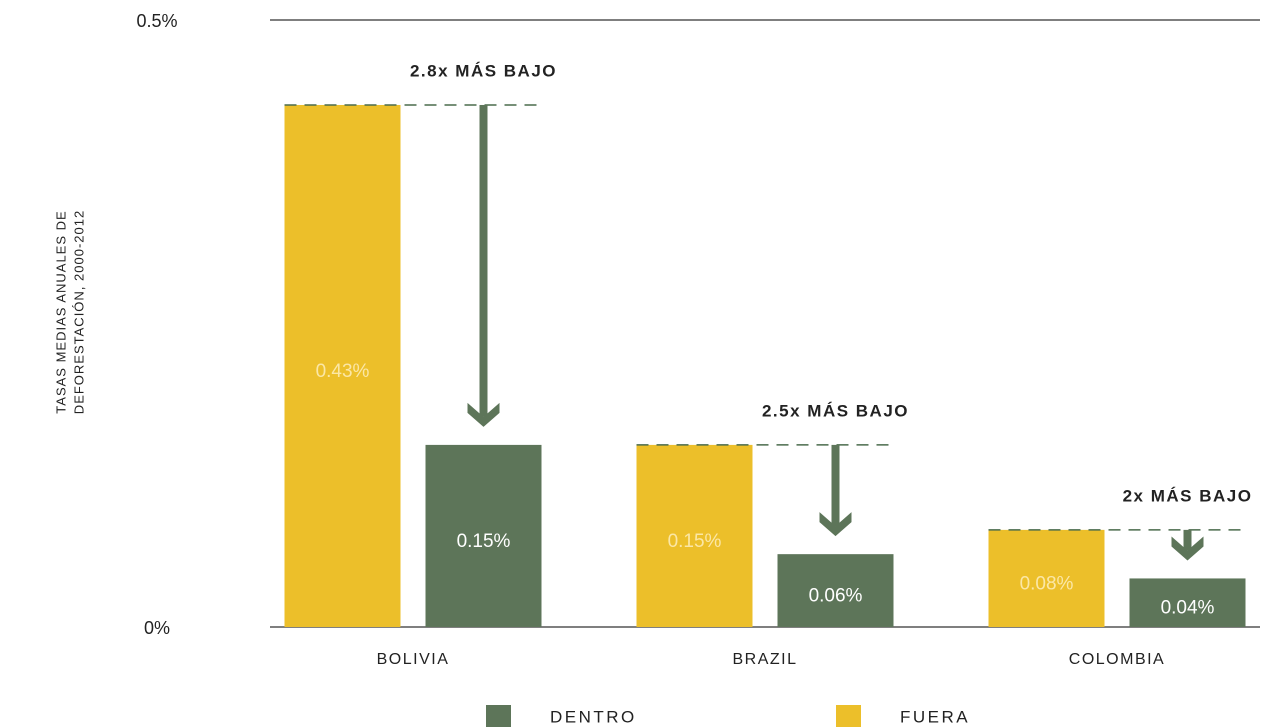  Describe the element at coordinates (483, 70) in the screenshot. I see `annotation: 2.8x MÁS BAJO` at that location.